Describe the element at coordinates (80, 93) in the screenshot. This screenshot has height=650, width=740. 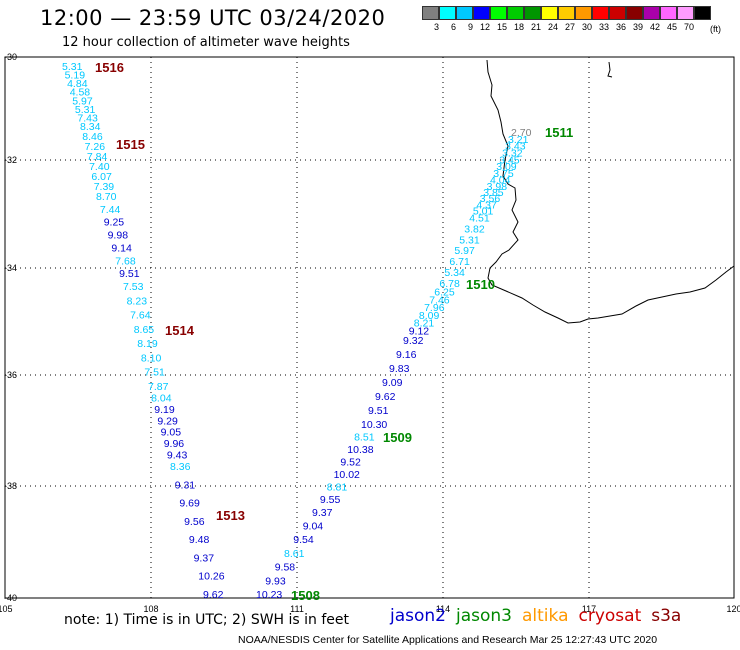
I see `swh-value: 4.58` at that location.